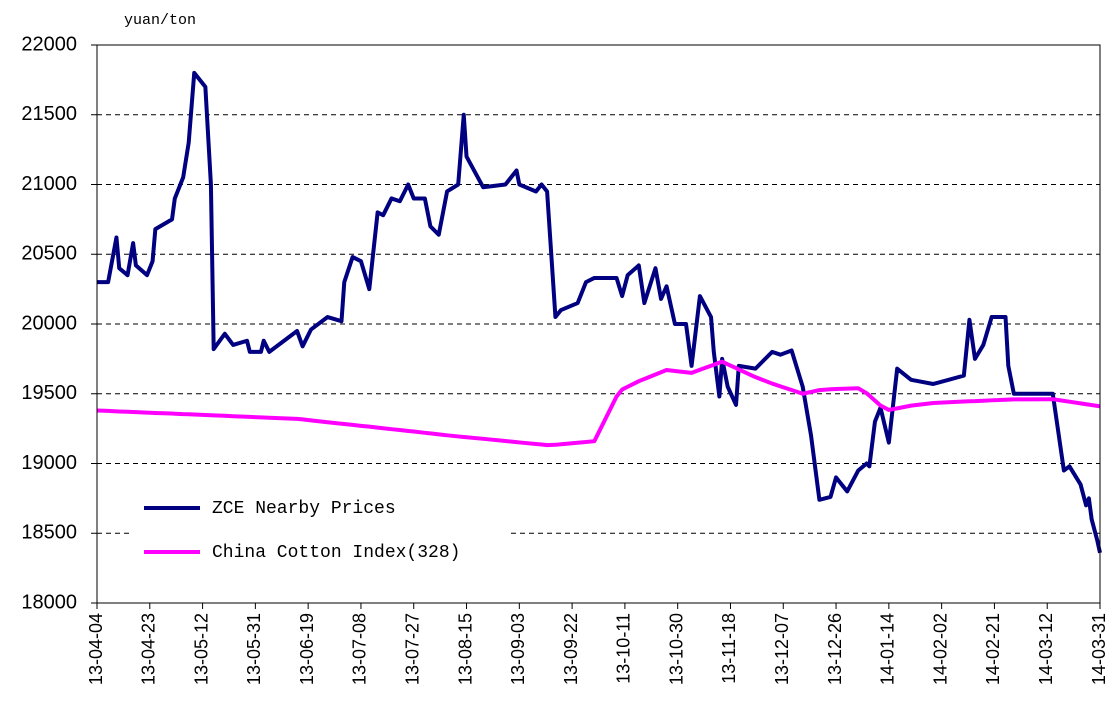 This screenshot has width=1115, height=706. Describe the element at coordinates (1099, 649) in the screenshot. I see `x-tick-label: 14-03-31` at that location.